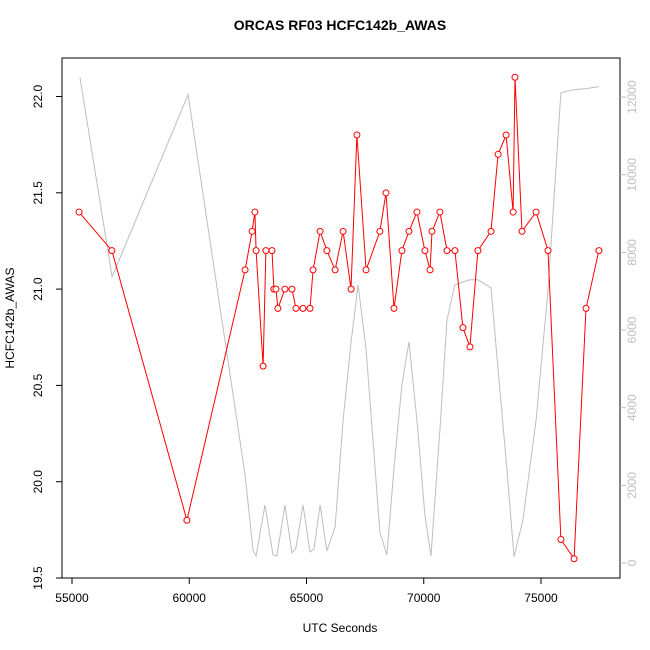  What do you see at coordinates (307, 598) in the screenshot?
I see `x-tick-label: 65000` at bounding box center [307, 598].